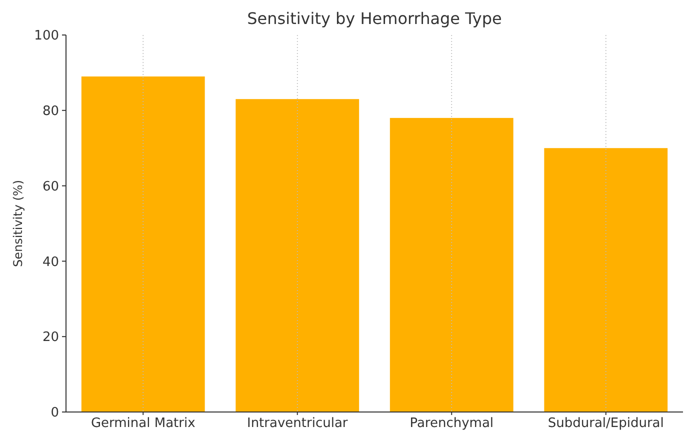  What do you see at coordinates (54, 413) in the screenshot?
I see `y-tick-label: 0` at bounding box center [54, 413].